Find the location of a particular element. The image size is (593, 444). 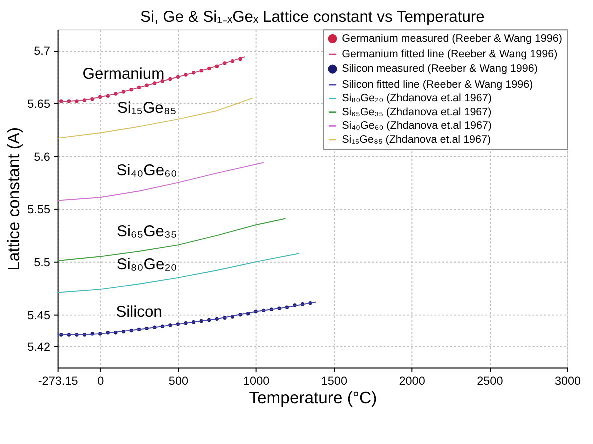

legend-label: Germanium fitted line (Reeber & Wang 1996) is located at coordinates (450, 54).